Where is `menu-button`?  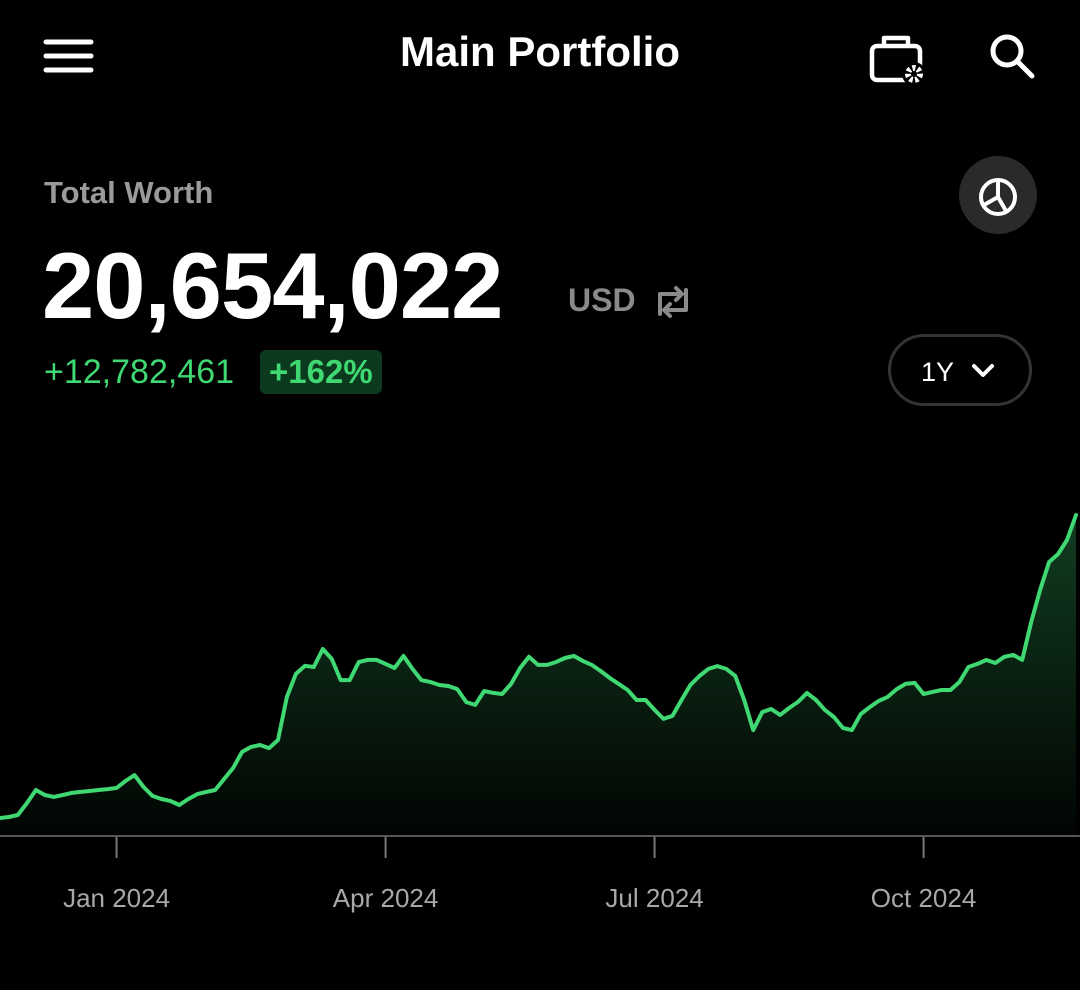 menu-button is located at coordinates (68, 56).